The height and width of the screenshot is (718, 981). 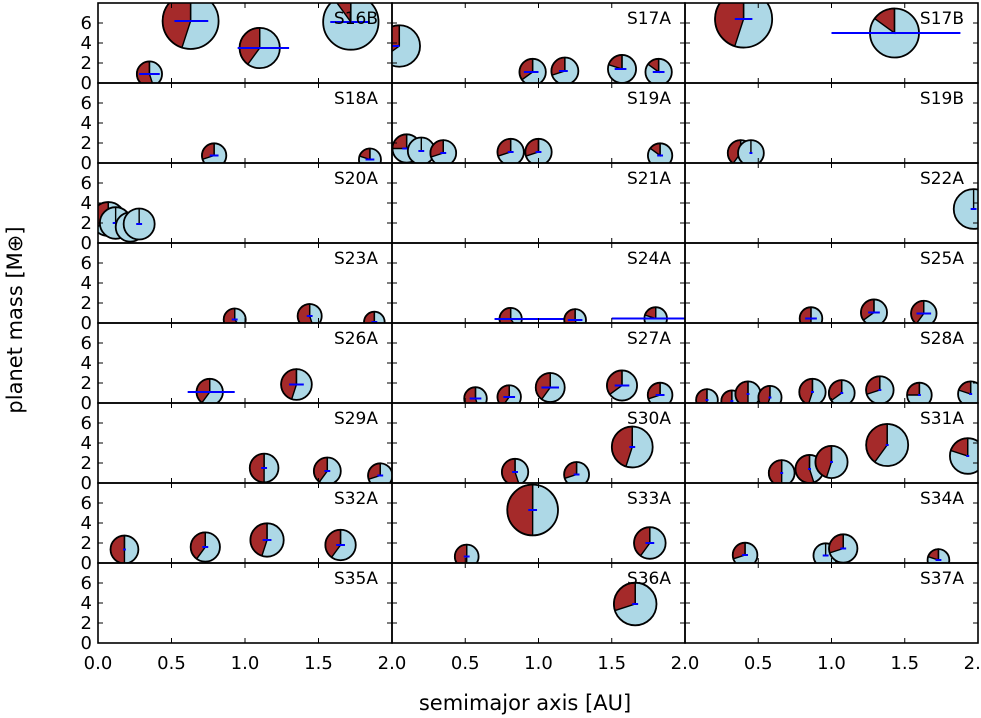 What do you see at coordinates (86, 263) in the screenshot?
I see `y-tick-label: 6` at bounding box center [86, 263].